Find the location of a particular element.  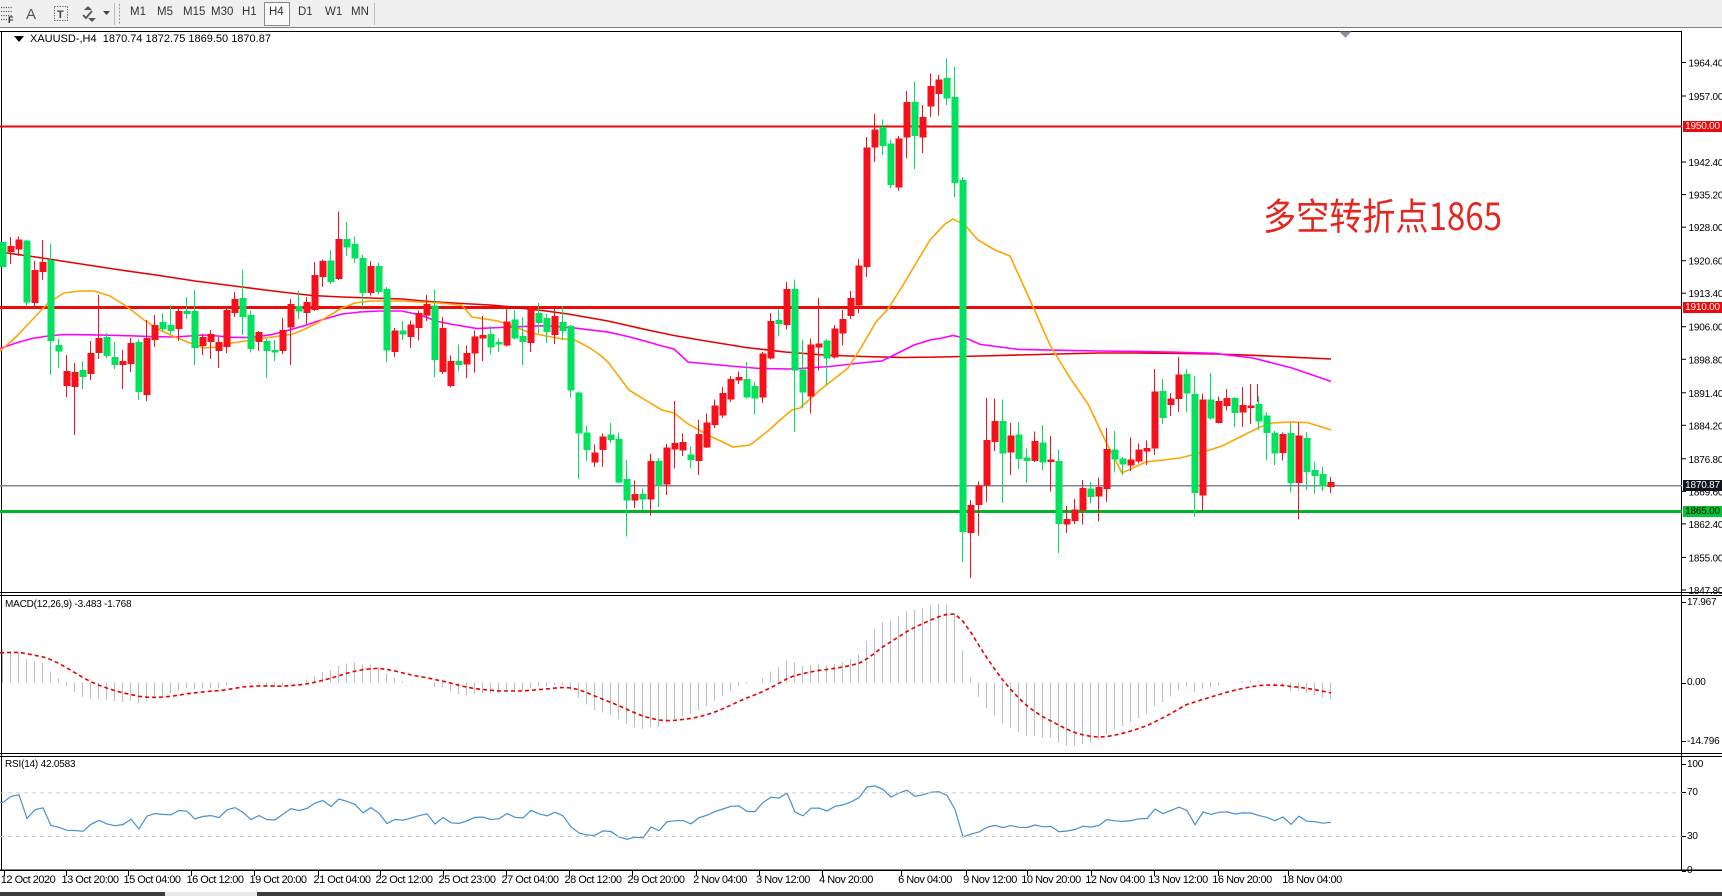

svg-text: 1847.80 is located at coordinates (1705, 591).